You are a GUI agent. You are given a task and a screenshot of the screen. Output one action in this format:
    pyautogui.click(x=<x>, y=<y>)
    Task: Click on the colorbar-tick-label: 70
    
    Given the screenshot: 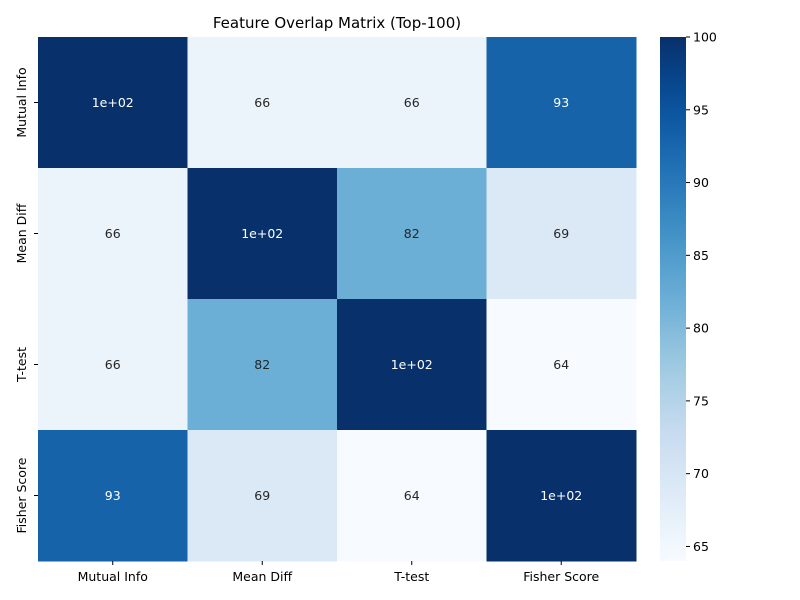 What is the action you would take?
    pyautogui.click(x=701, y=473)
    